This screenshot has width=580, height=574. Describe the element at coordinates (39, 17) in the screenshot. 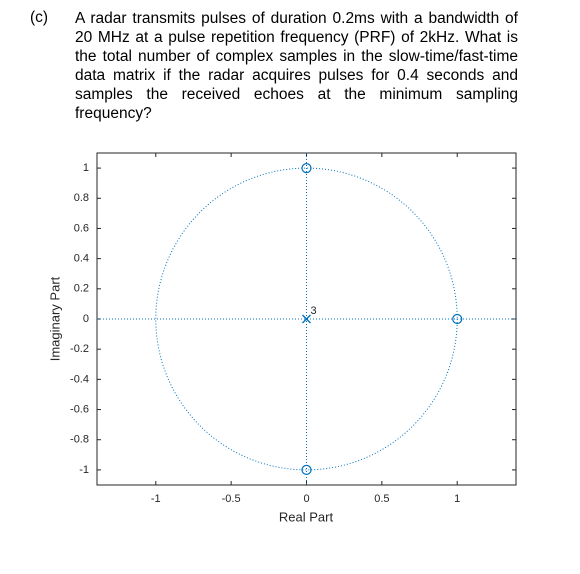

I see `question-label: (c)` at that location.